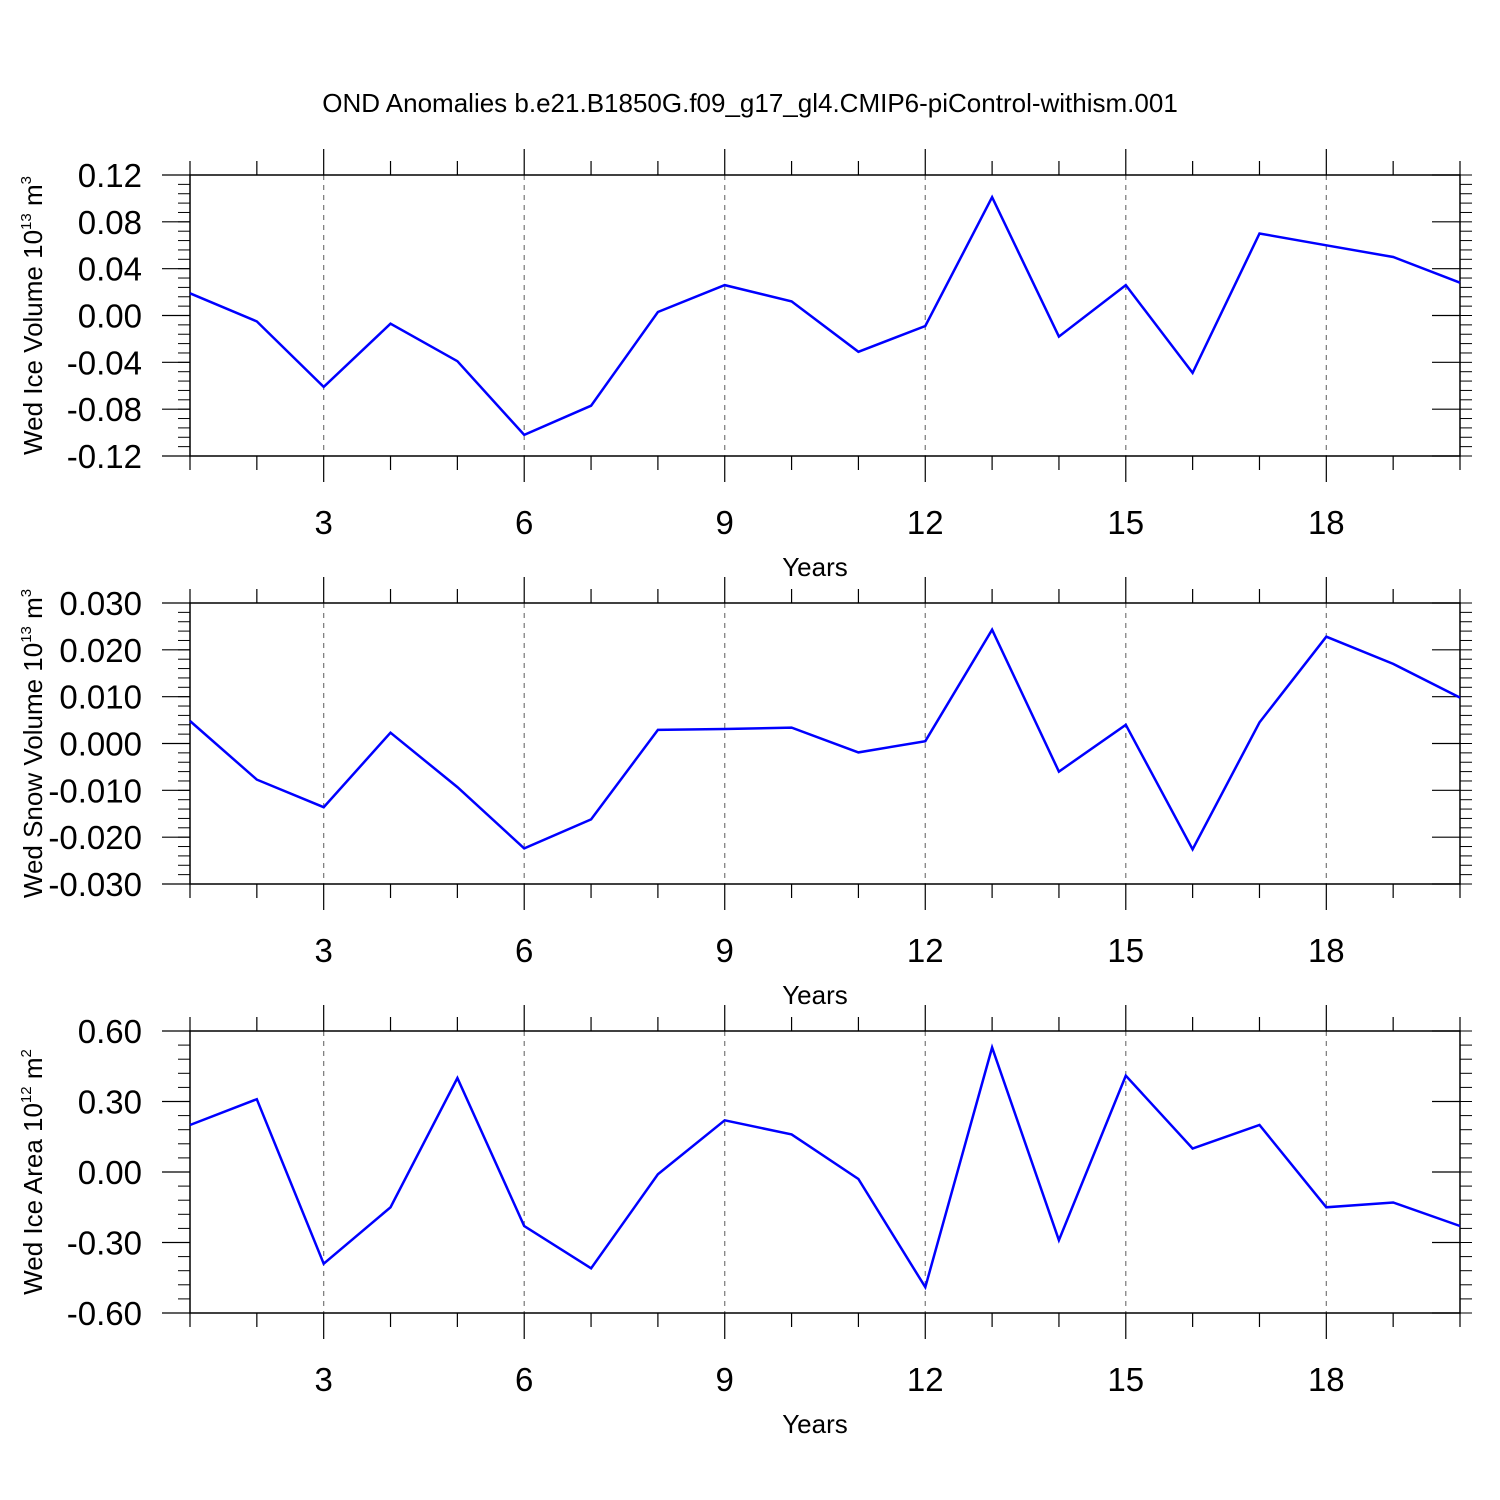 Image resolution: width=1500 pixels, height=1500 pixels. Describe the element at coordinates (524, 1379) in the screenshot. I see `ice-area-xtick-label: 6` at that location.